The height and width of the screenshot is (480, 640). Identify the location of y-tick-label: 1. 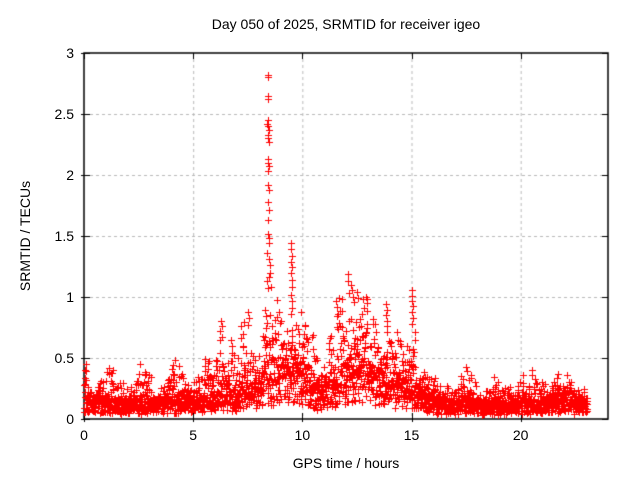
(70, 297).